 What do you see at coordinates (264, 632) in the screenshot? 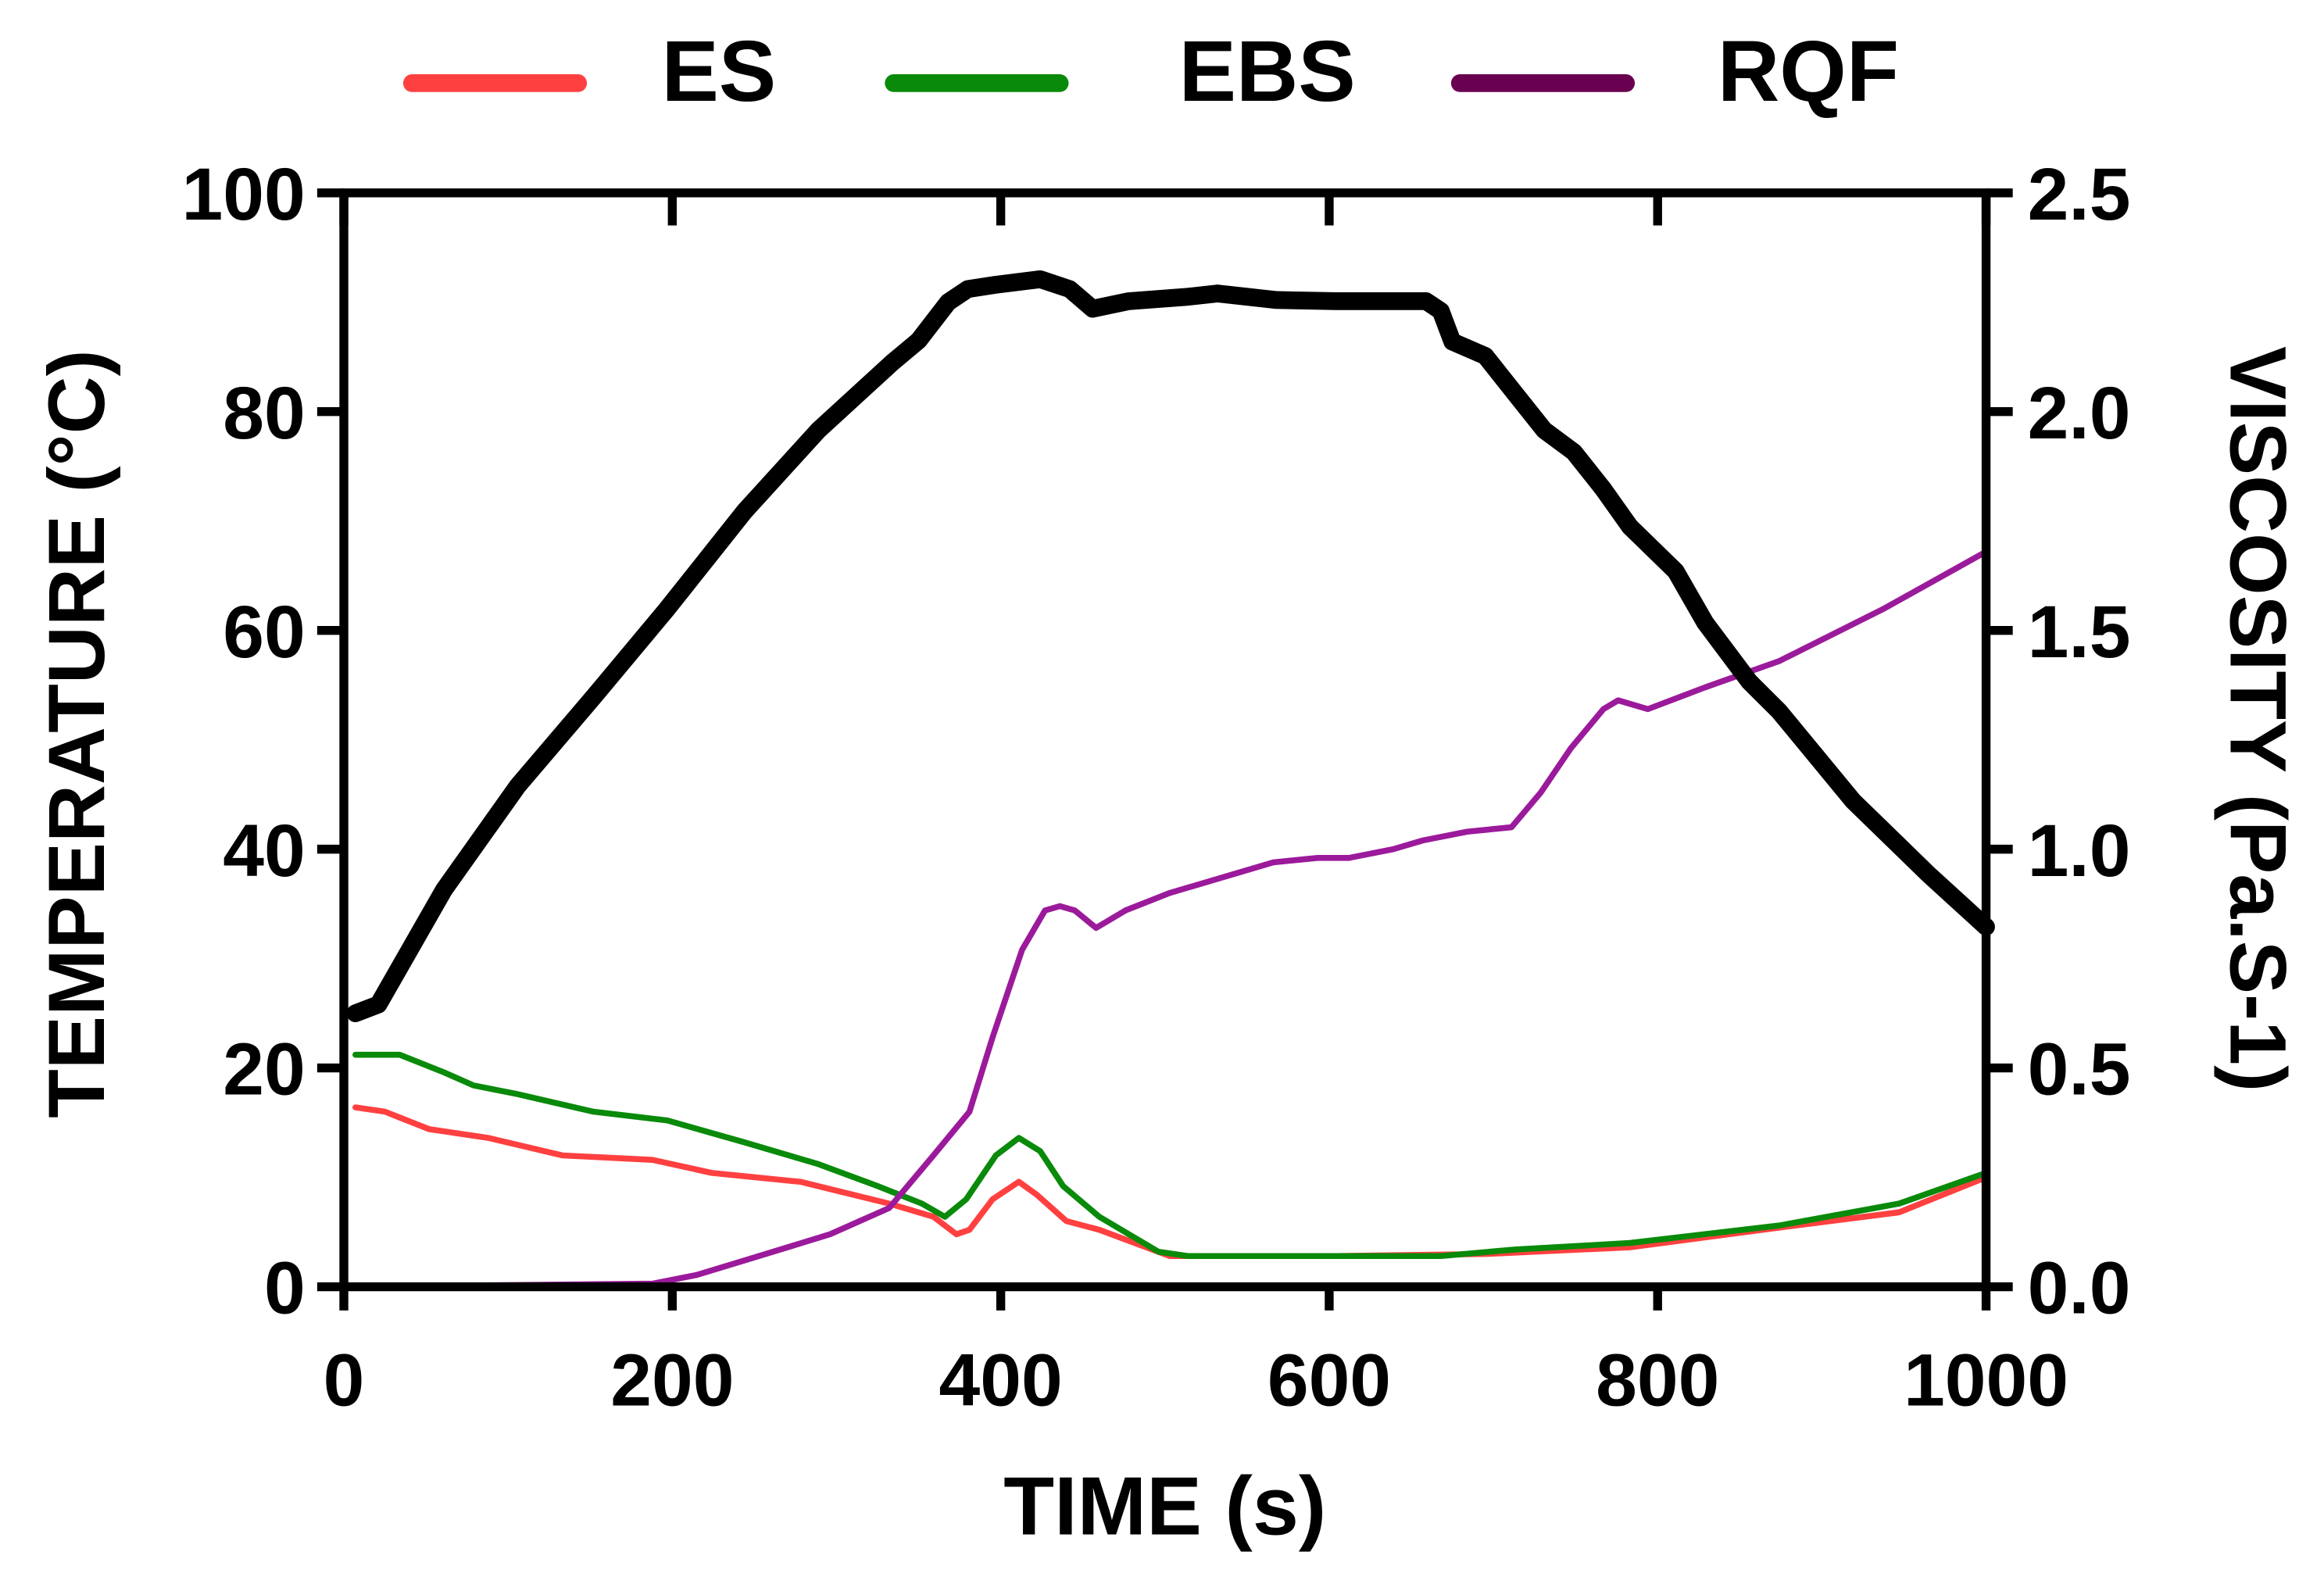
I see `y-tick-label: 60` at bounding box center [264, 632].